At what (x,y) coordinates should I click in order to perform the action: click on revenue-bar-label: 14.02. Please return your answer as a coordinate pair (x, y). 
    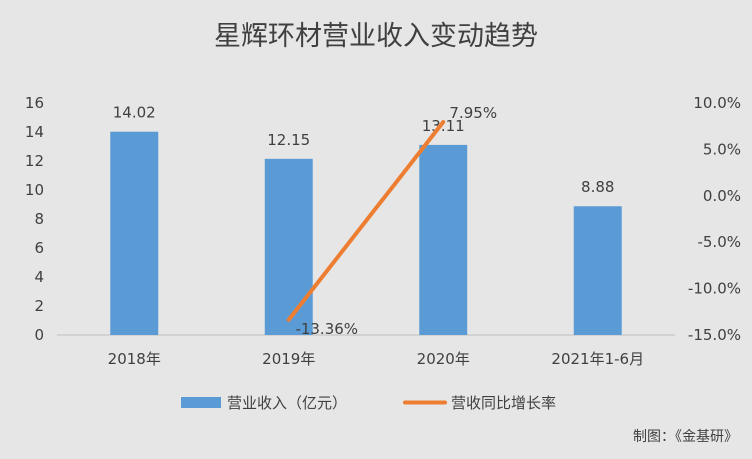
    Looking at the image, I should click on (134, 113).